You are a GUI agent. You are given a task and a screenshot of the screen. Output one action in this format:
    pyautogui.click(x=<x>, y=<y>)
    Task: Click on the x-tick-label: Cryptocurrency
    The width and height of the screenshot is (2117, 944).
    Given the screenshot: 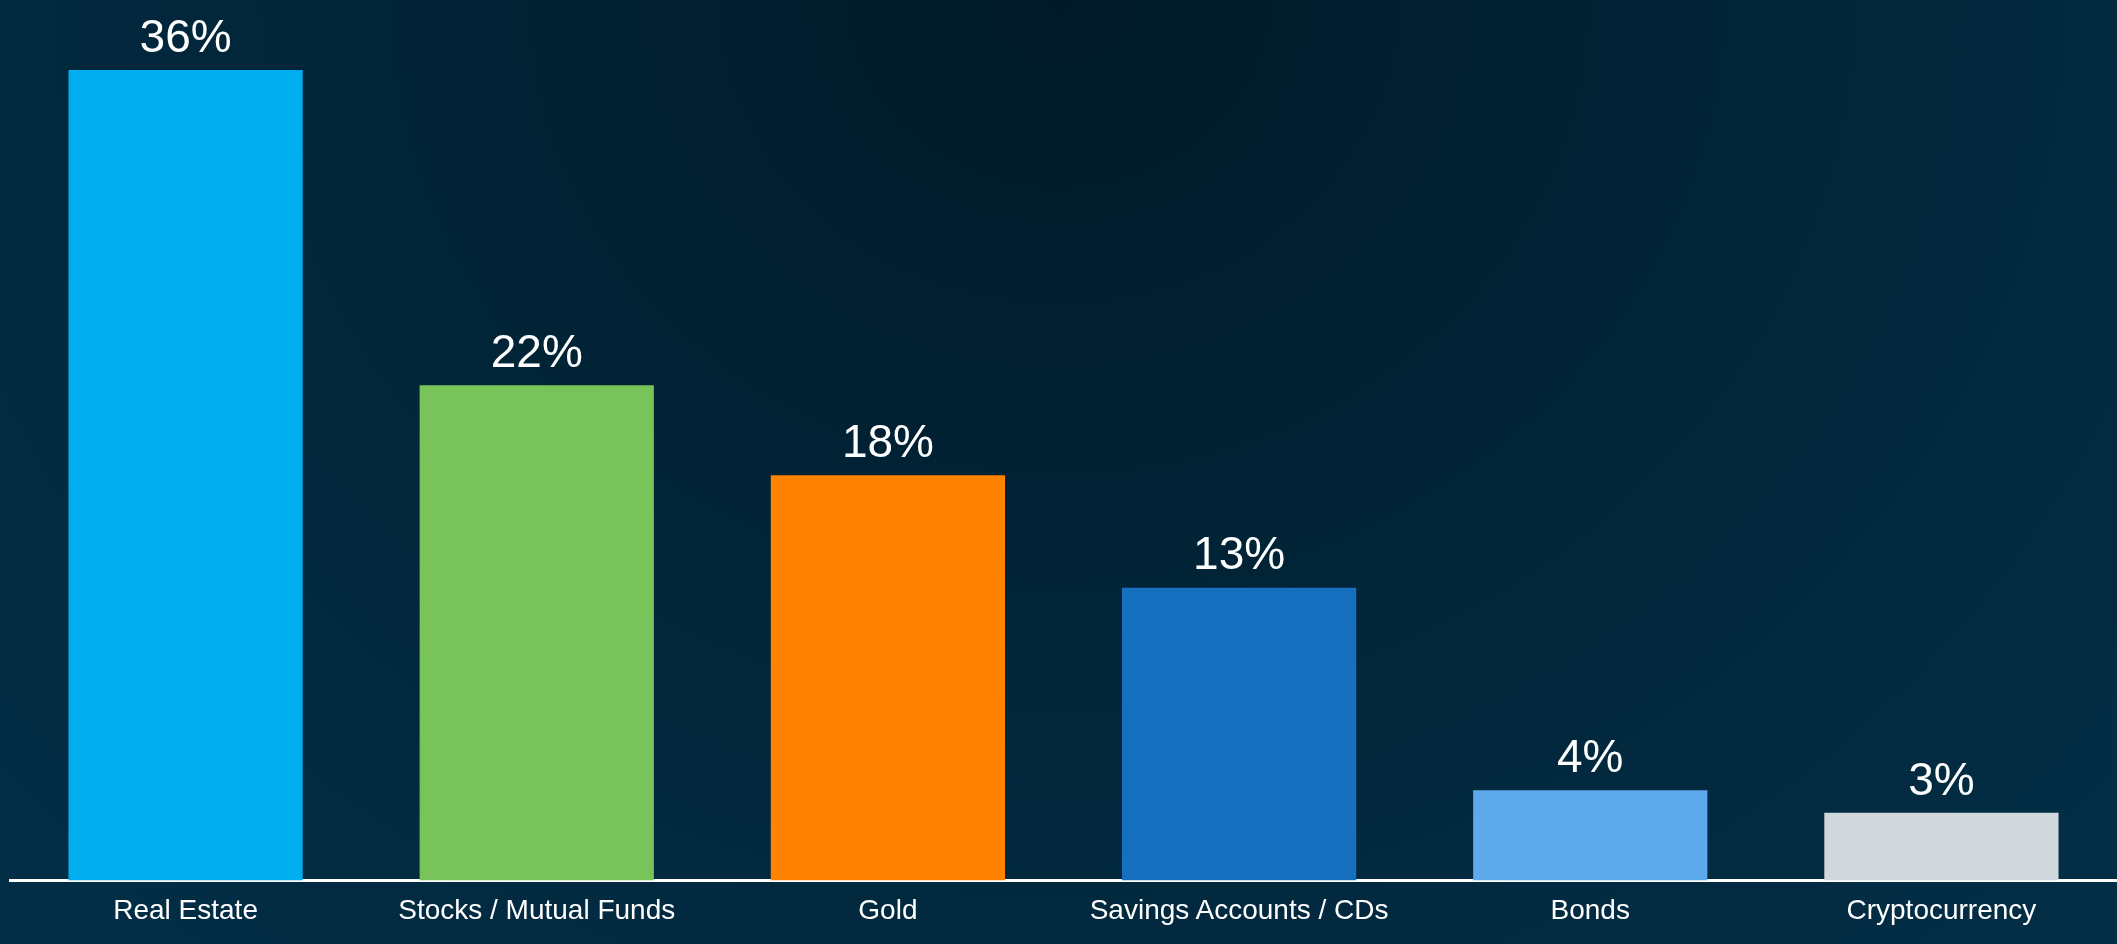 What is the action you would take?
    pyautogui.click(x=1941, y=909)
    